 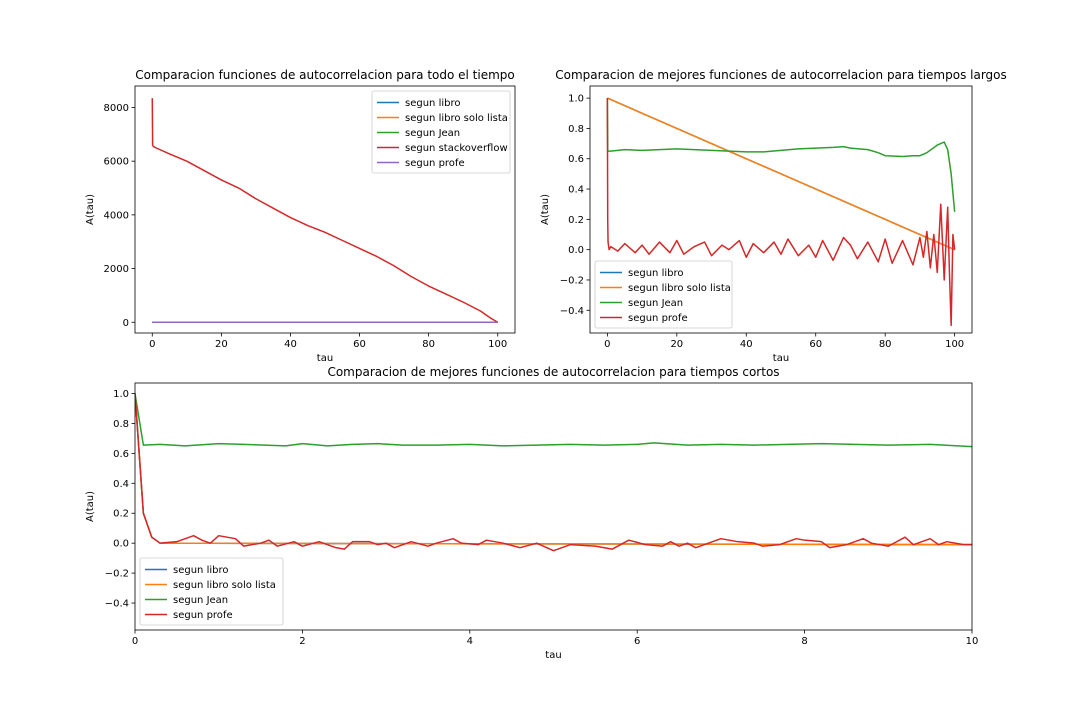 I want to click on series-line-segun-stackoverflow, so click(x=325, y=210).